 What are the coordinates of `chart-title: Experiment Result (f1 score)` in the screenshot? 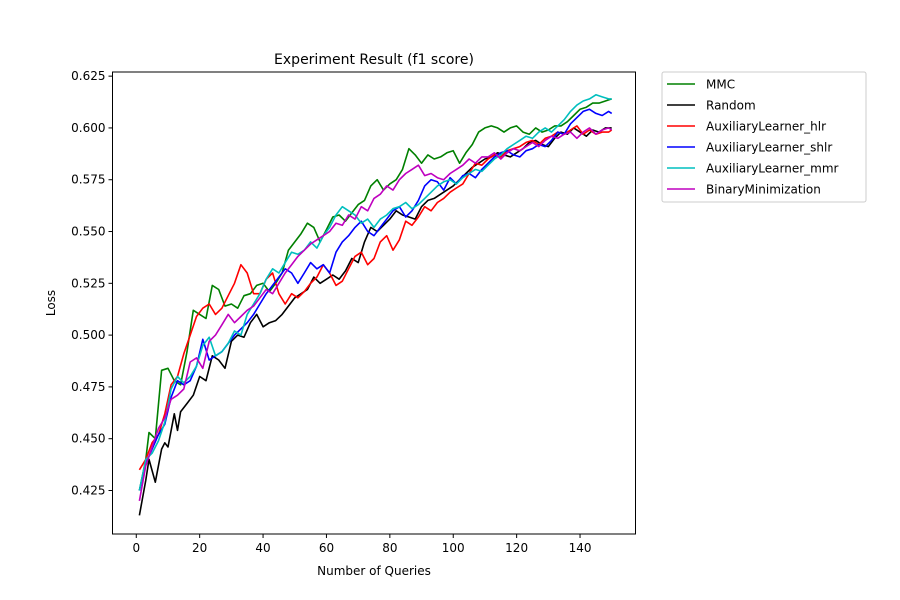 It's located at (374, 60).